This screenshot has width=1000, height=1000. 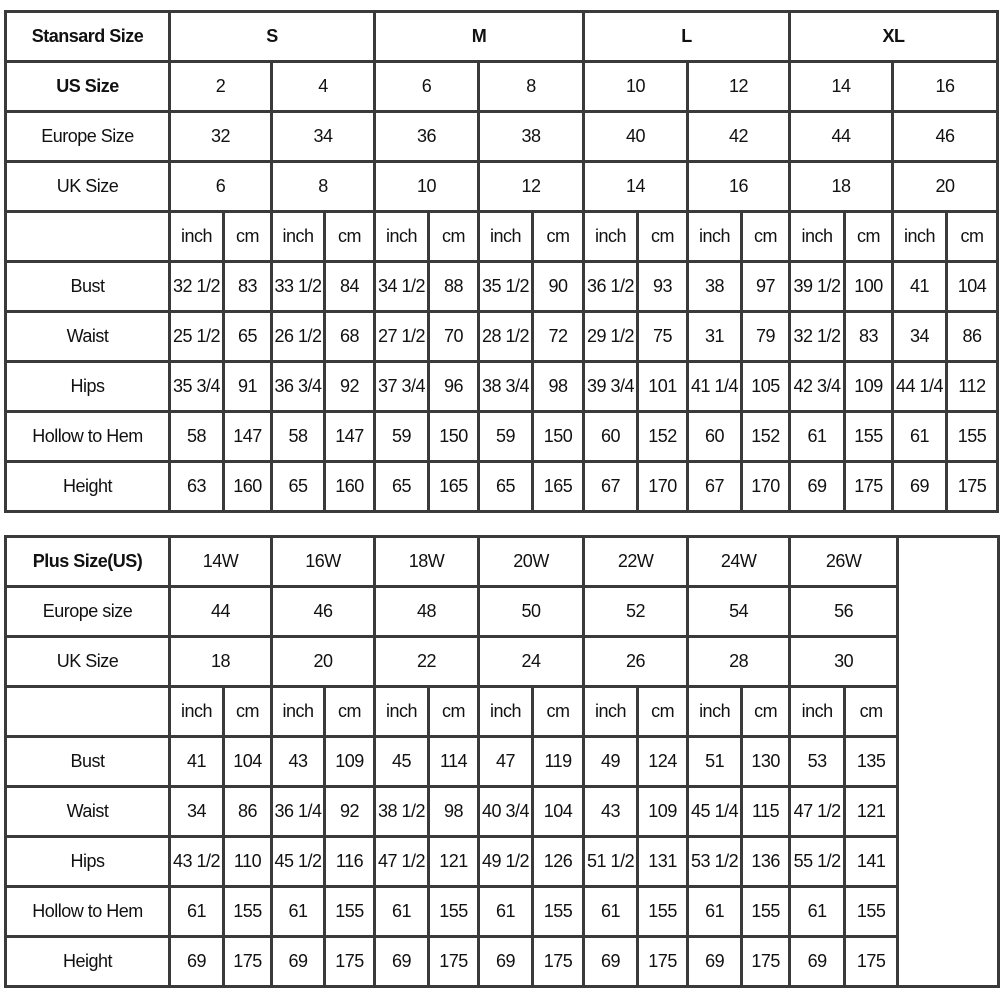 What do you see at coordinates (766, 486) in the screenshot?
I see `measurement-cell: 170` at bounding box center [766, 486].